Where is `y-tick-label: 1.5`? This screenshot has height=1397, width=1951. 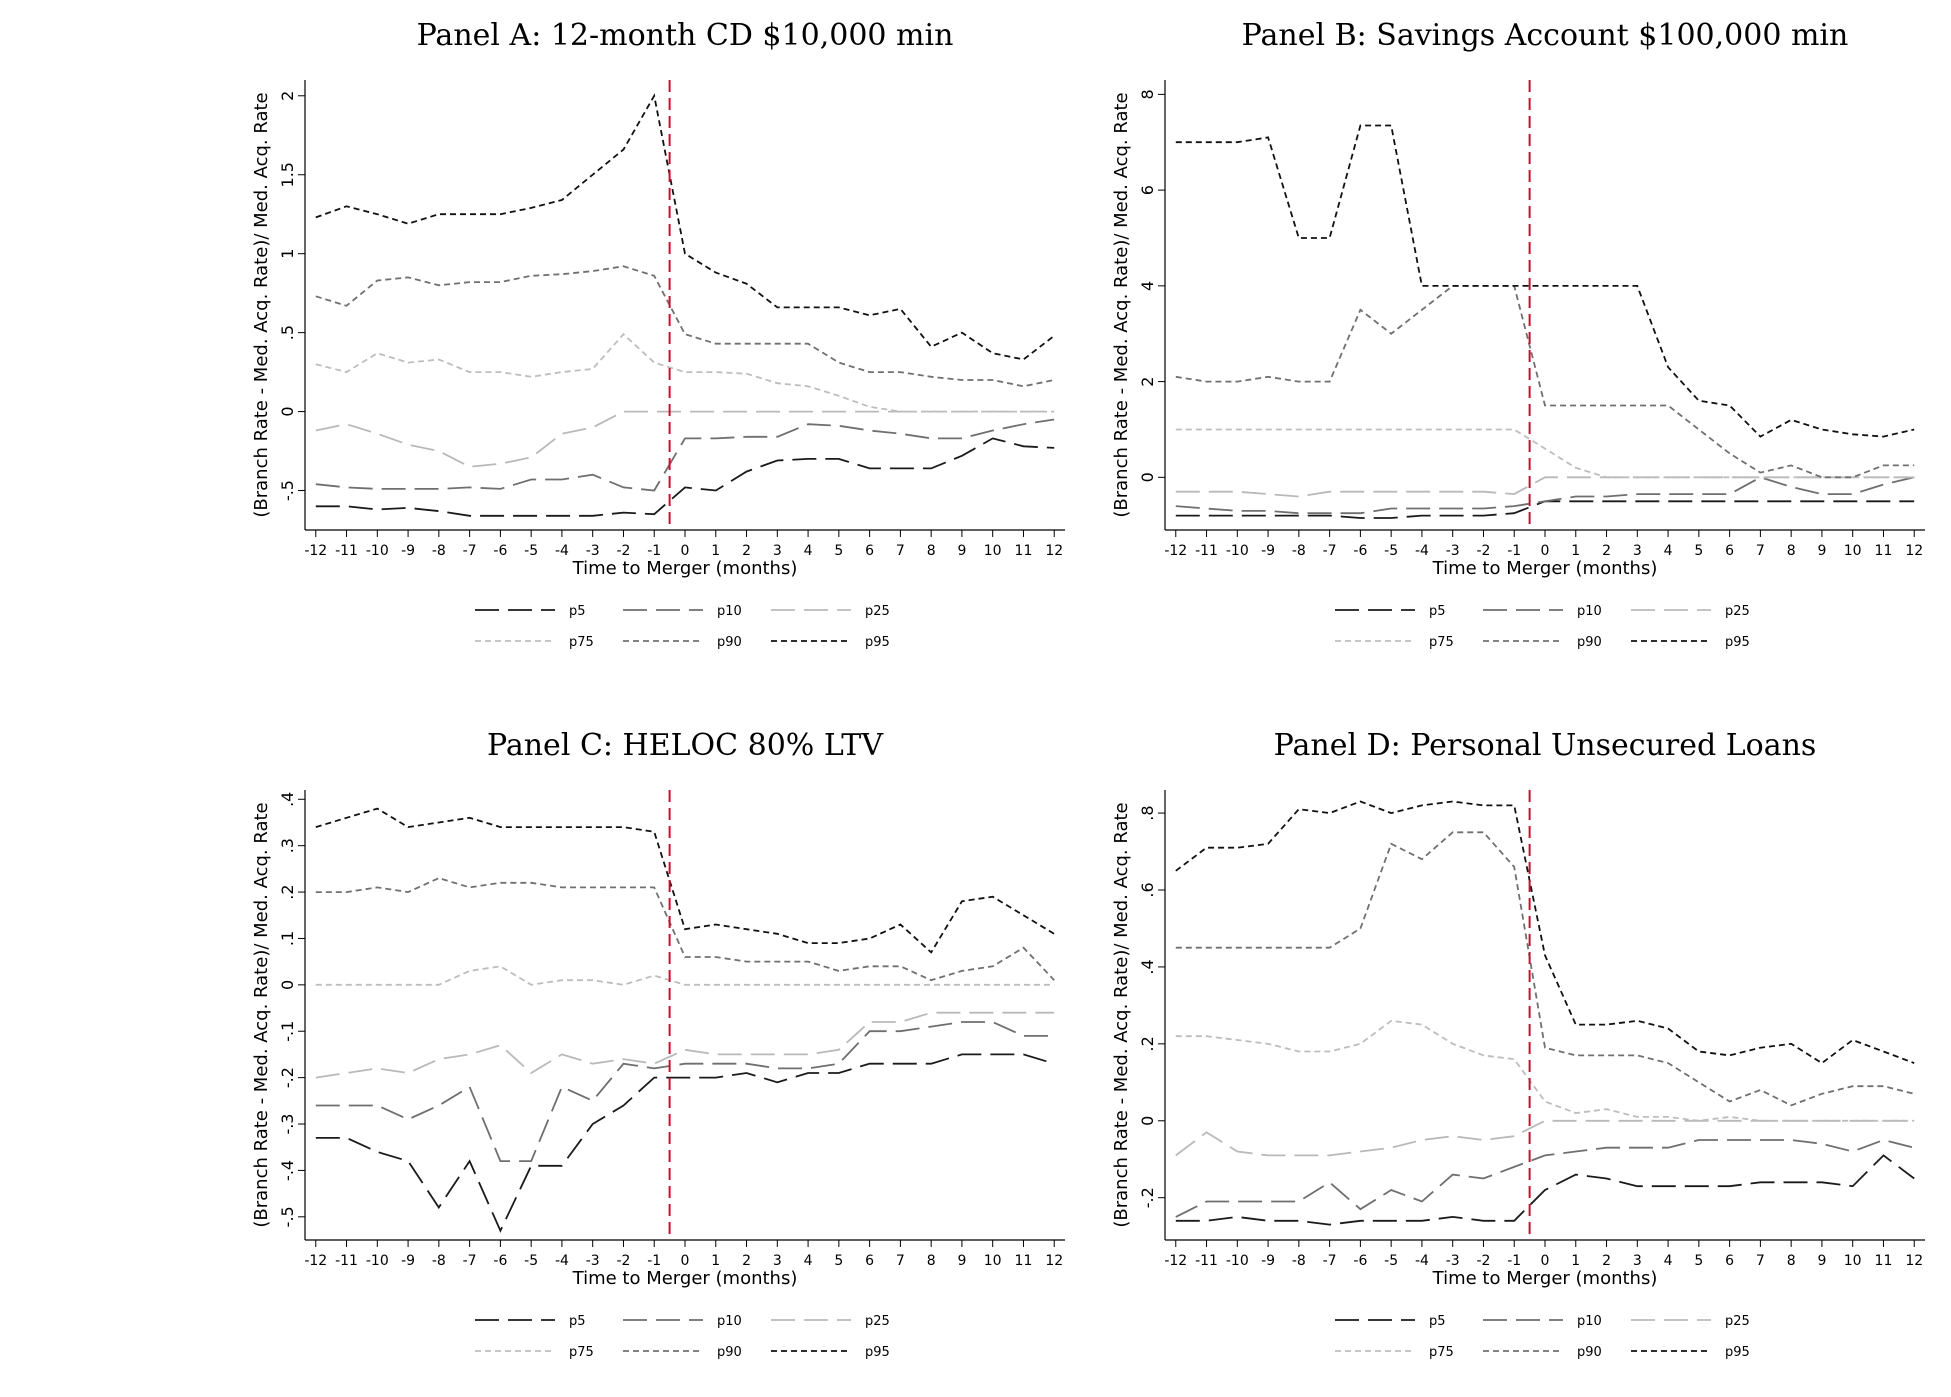
y-tick-label: 1.5 is located at coordinates (287, 174).